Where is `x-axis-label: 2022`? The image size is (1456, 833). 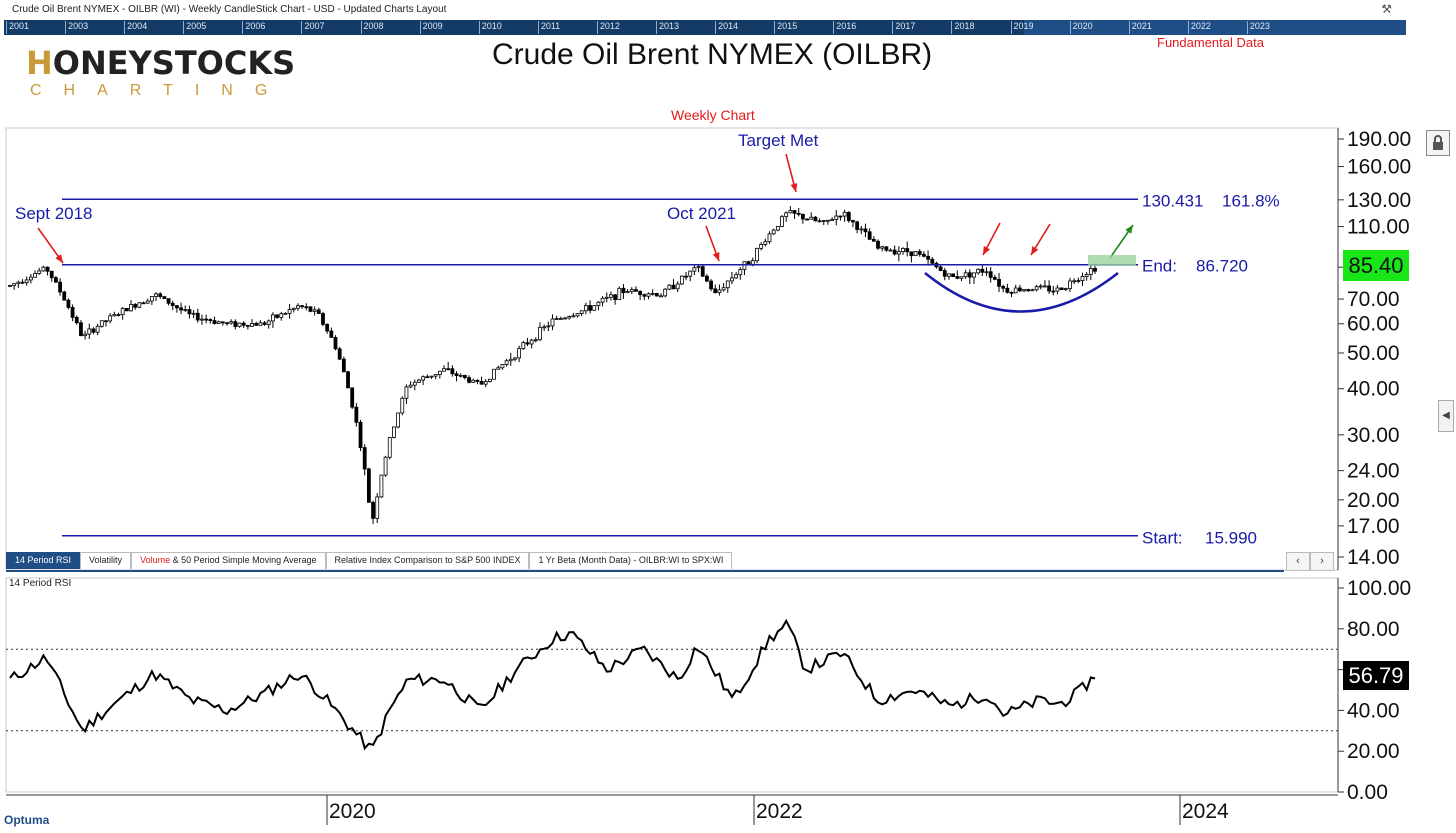
x-axis-label: 2022 is located at coordinates (779, 811).